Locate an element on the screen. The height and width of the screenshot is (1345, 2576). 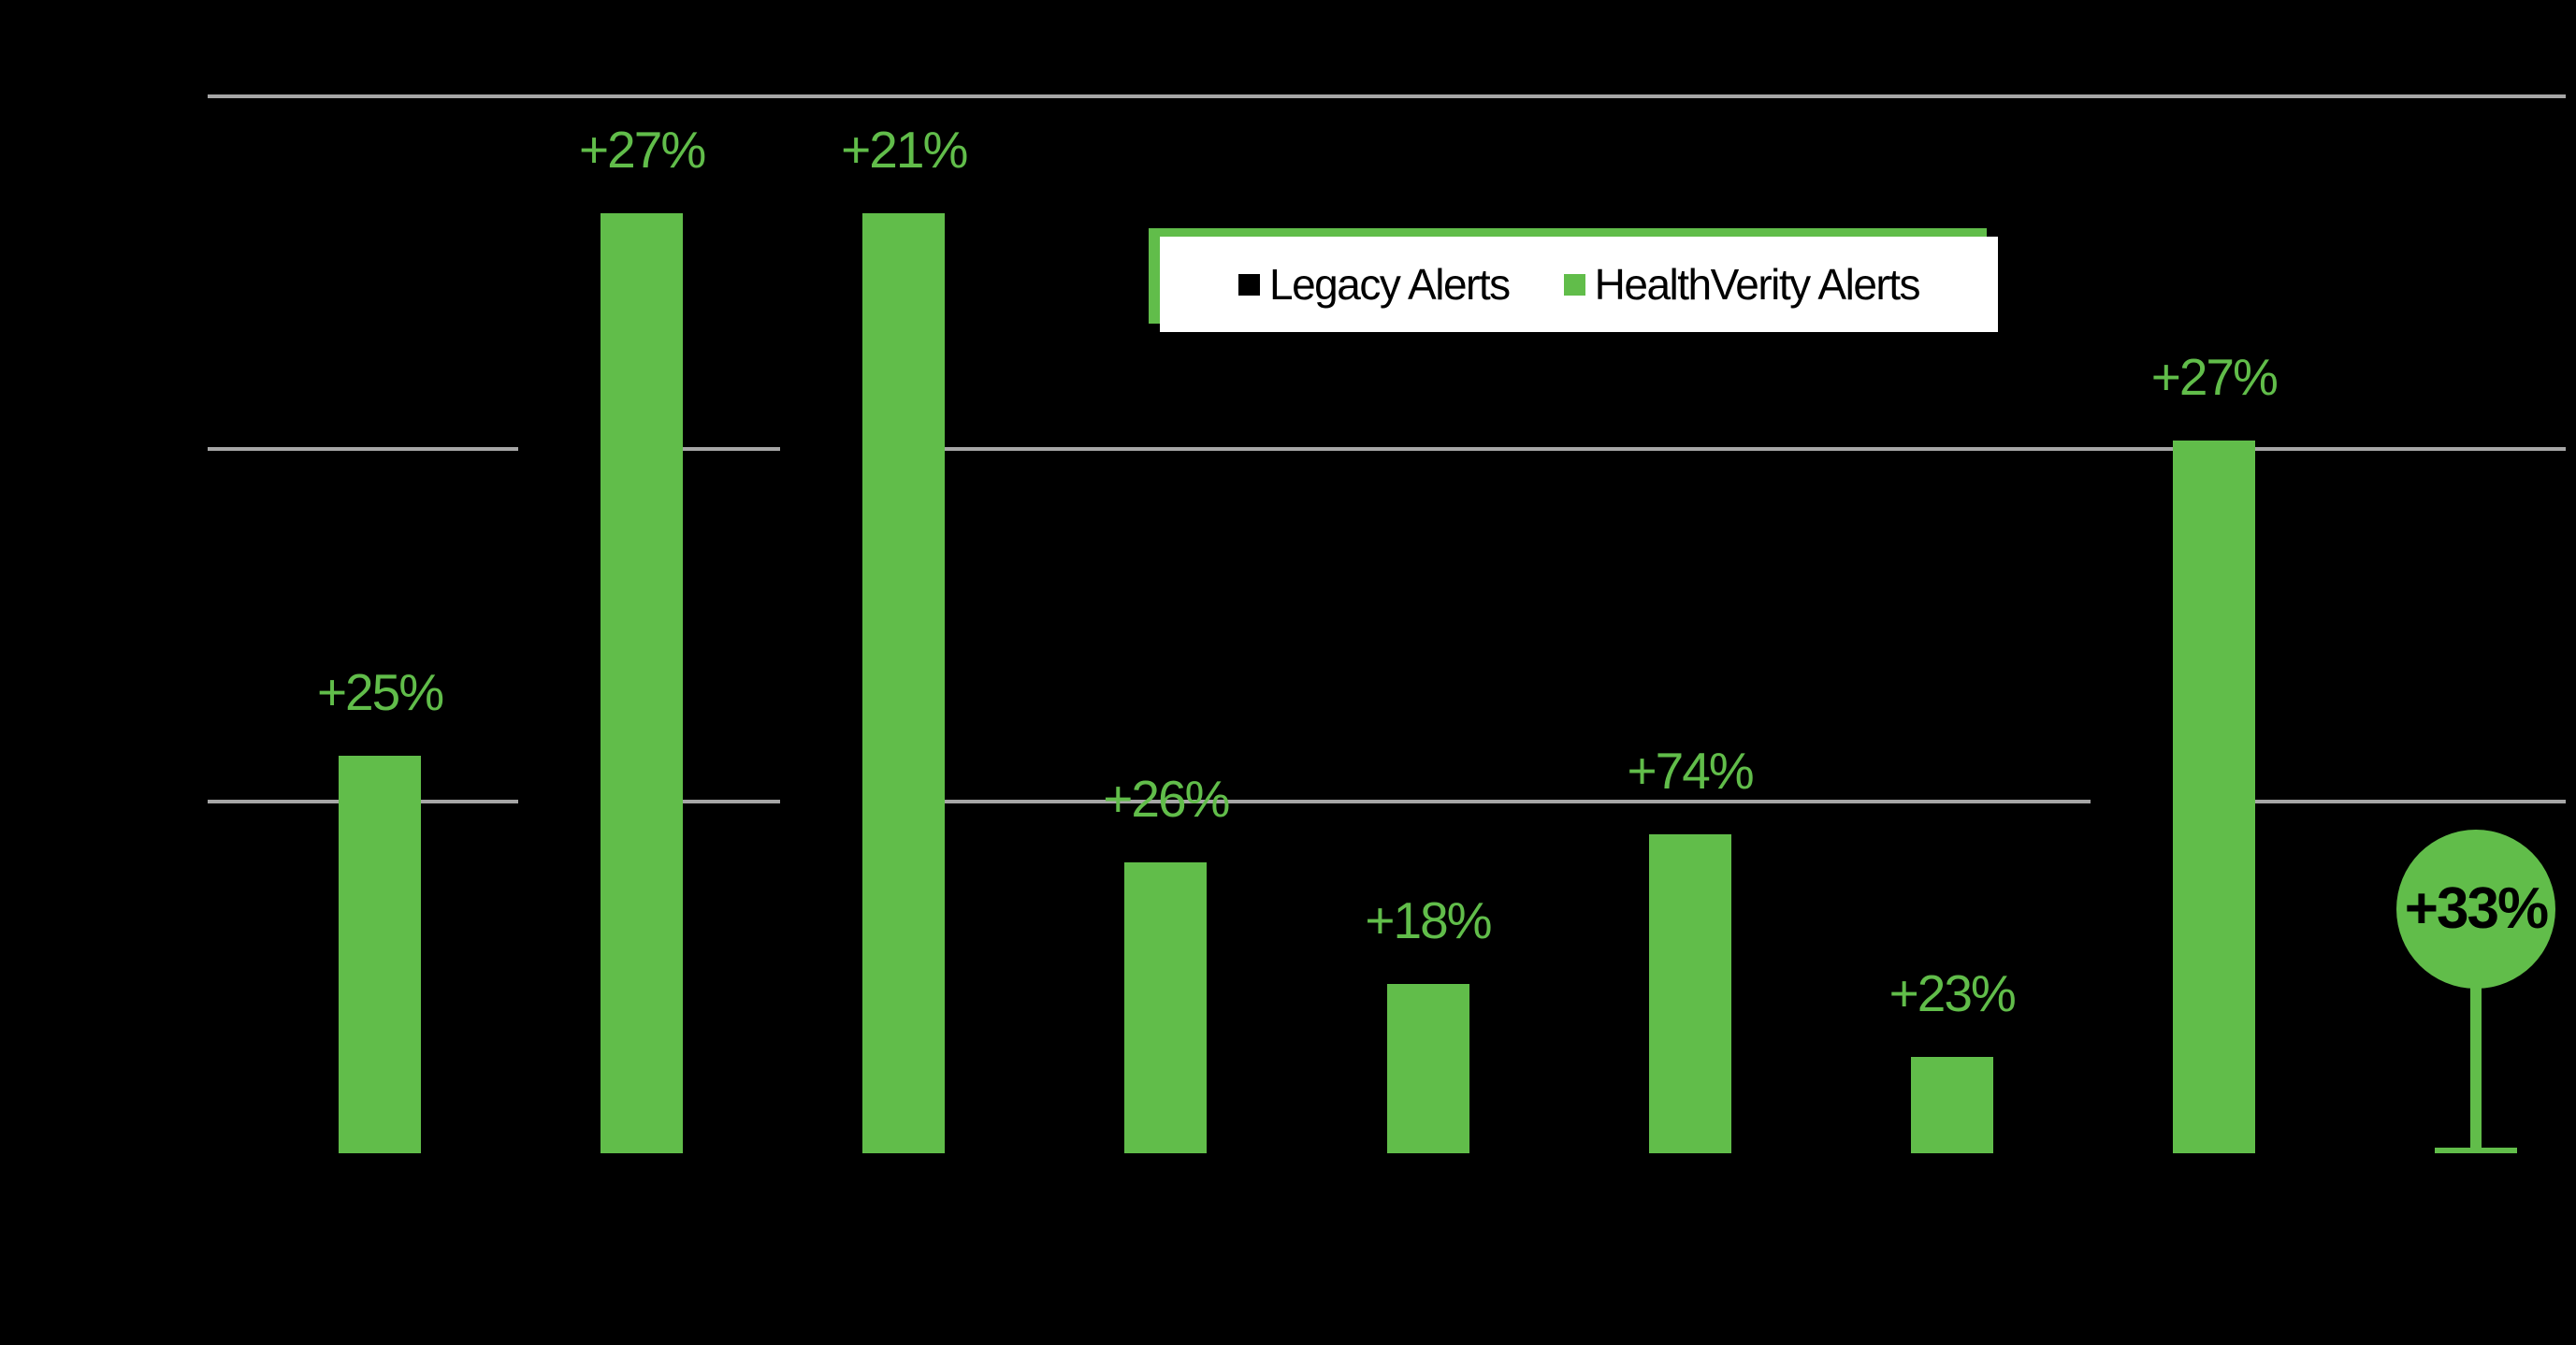
legend-item-healthverity-alerts: HealthVerity Alerts is located at coordinates (1742, 284).